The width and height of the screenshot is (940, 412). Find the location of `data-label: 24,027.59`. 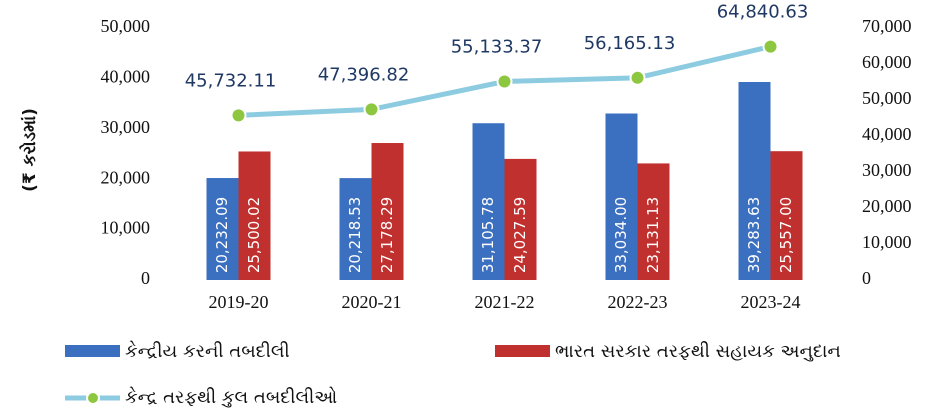

data-label: 24,027.59 is located at coordinates (520, 235).